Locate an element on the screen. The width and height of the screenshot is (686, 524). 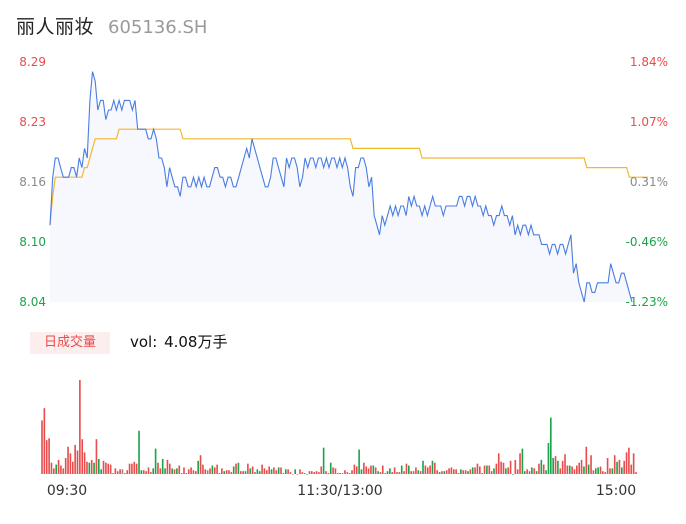
volume-badge: 日成交量 is located at coordinates (70, 343).